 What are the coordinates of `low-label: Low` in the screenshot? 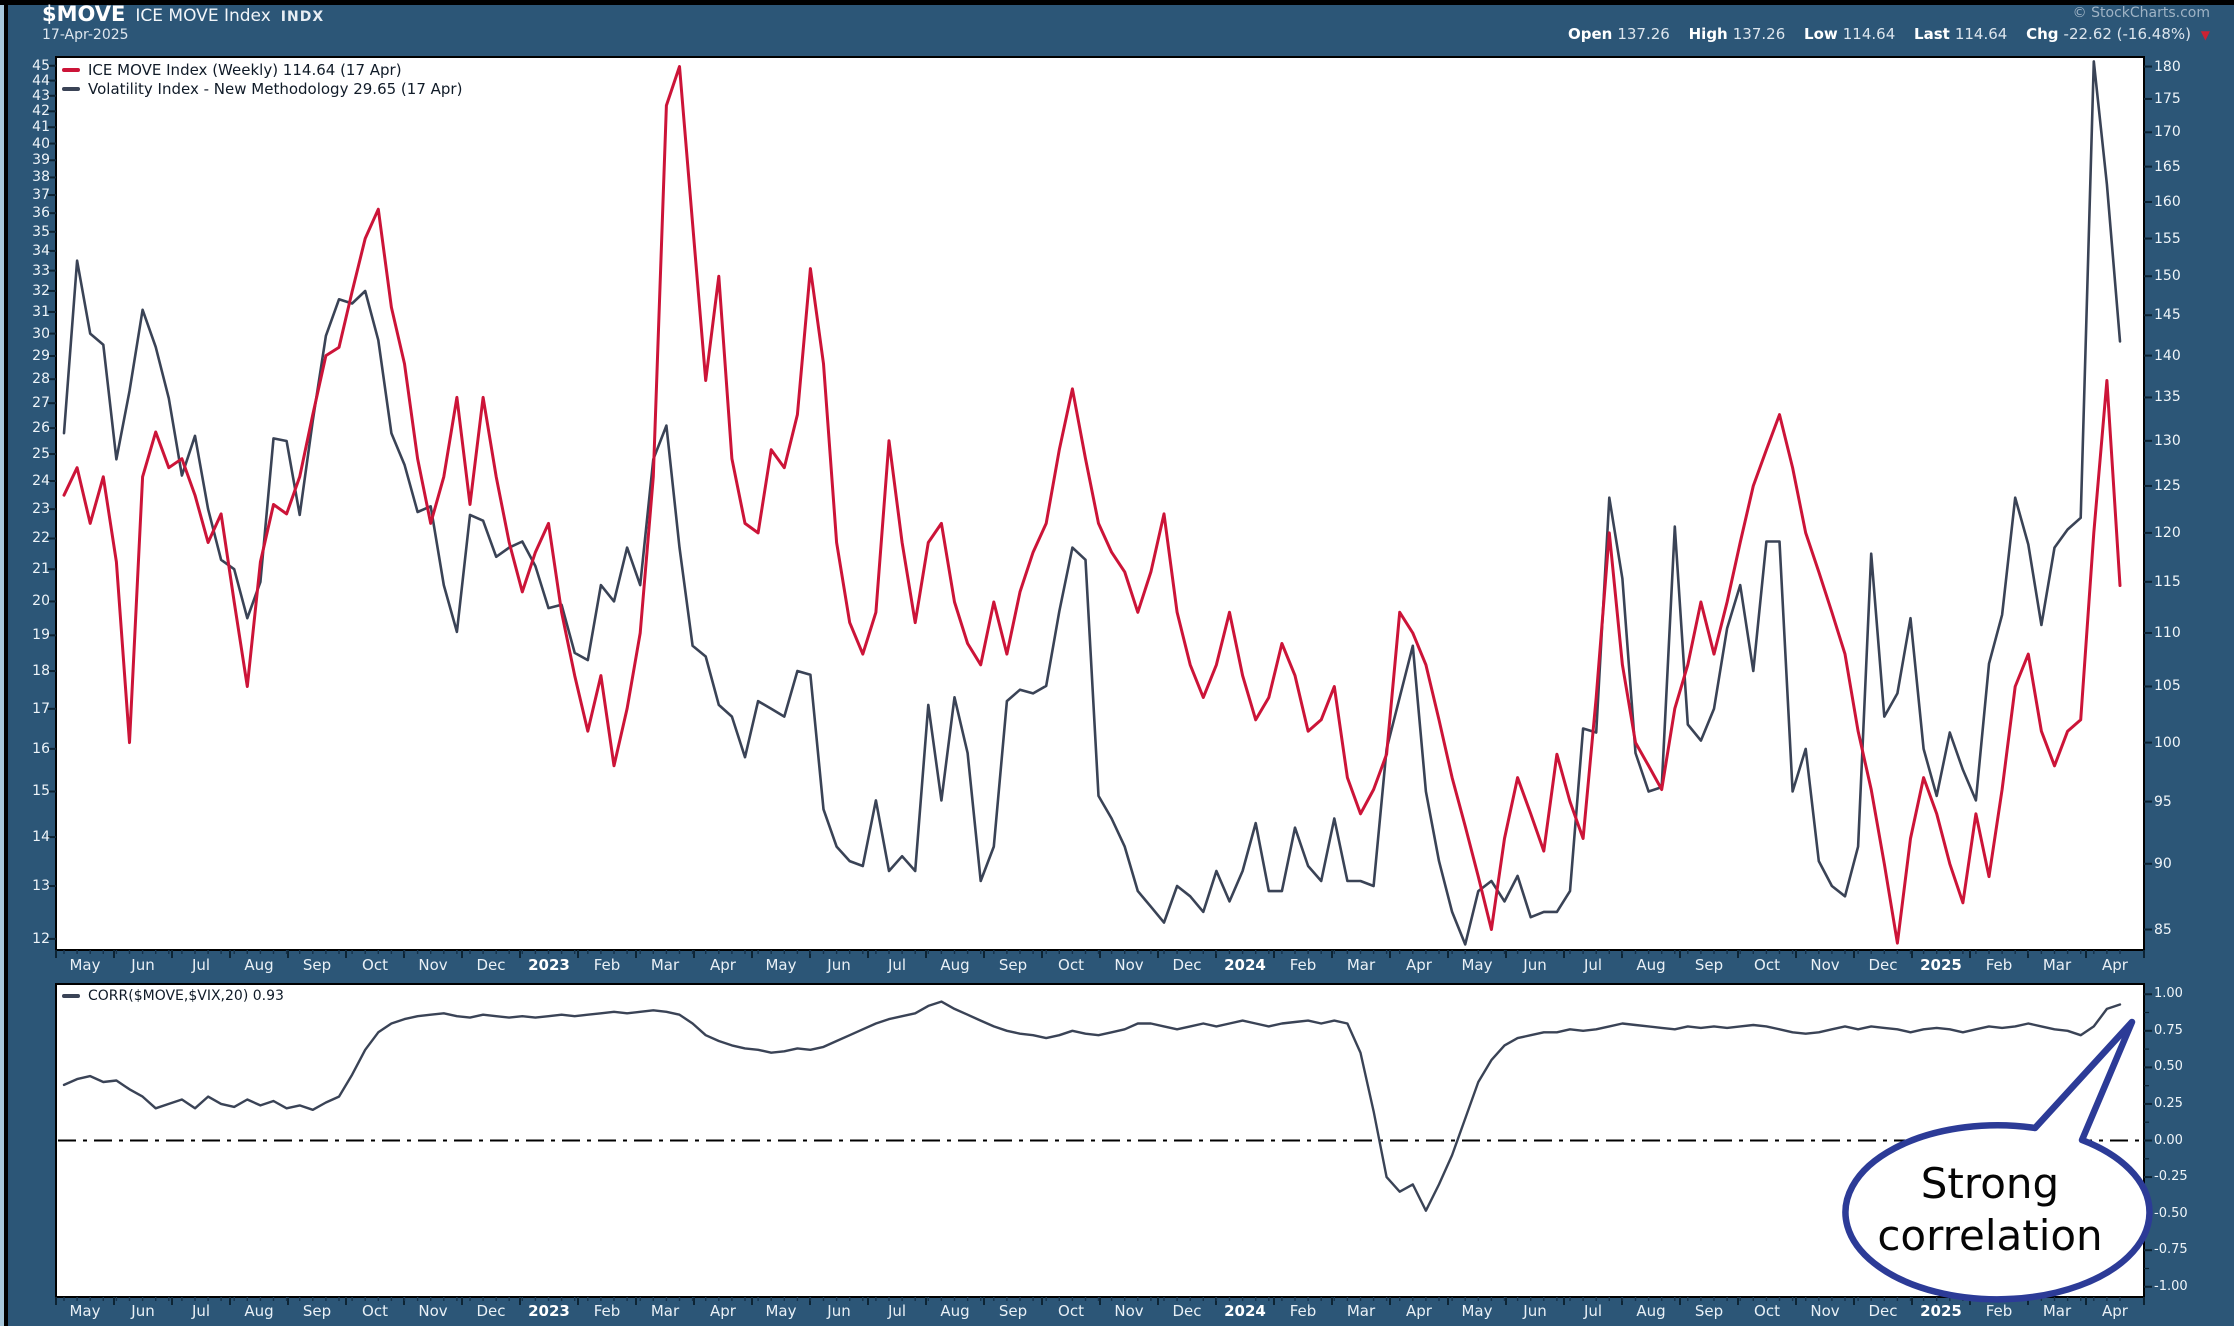 It's located at (1821, 34).